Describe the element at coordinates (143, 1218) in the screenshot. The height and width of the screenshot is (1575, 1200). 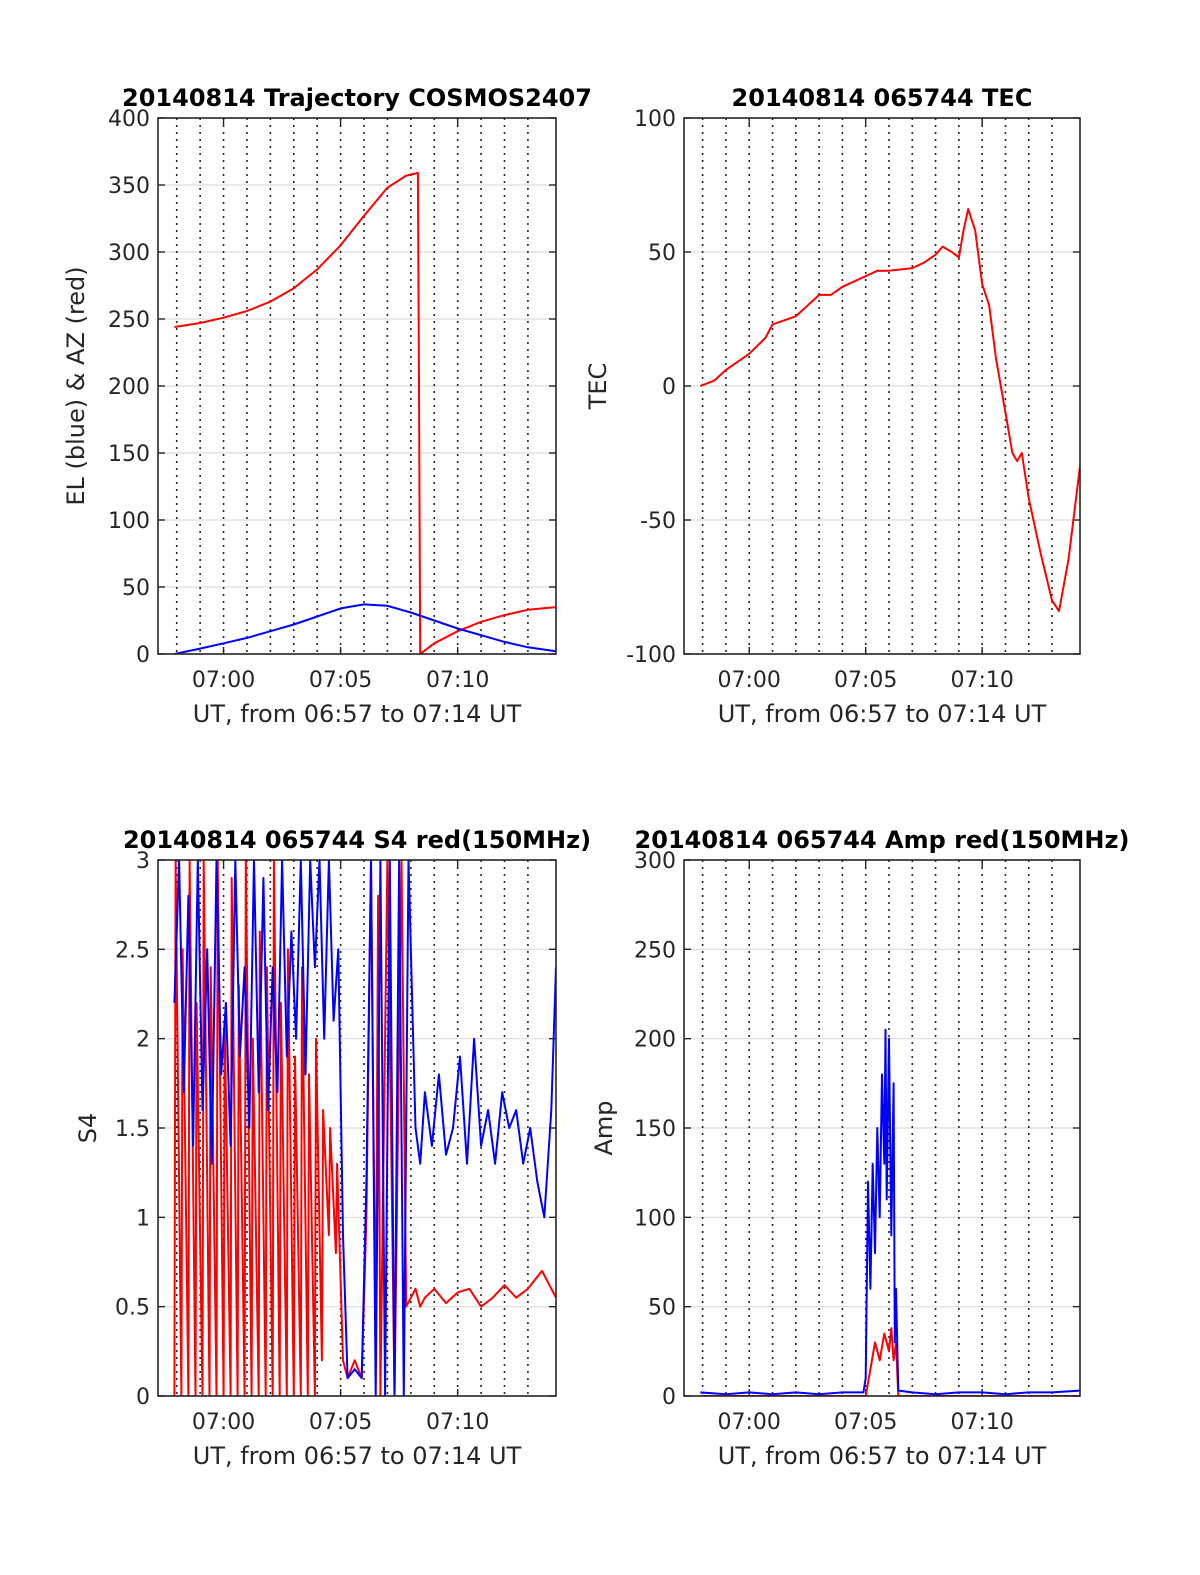
I see `y-tick-label: 1` at that location.